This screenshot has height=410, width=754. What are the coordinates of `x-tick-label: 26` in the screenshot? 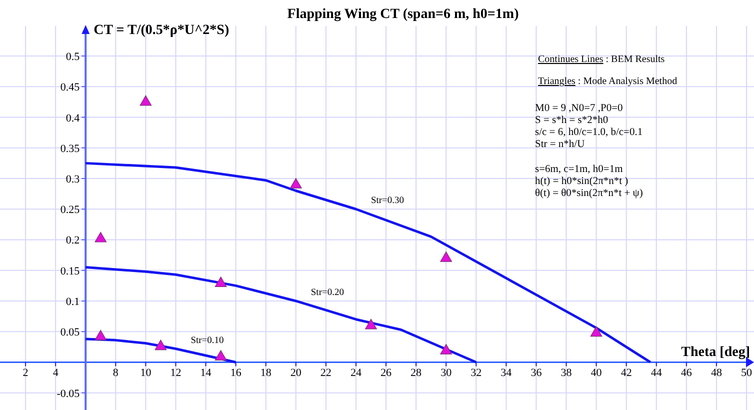 It's located at (386, 373).